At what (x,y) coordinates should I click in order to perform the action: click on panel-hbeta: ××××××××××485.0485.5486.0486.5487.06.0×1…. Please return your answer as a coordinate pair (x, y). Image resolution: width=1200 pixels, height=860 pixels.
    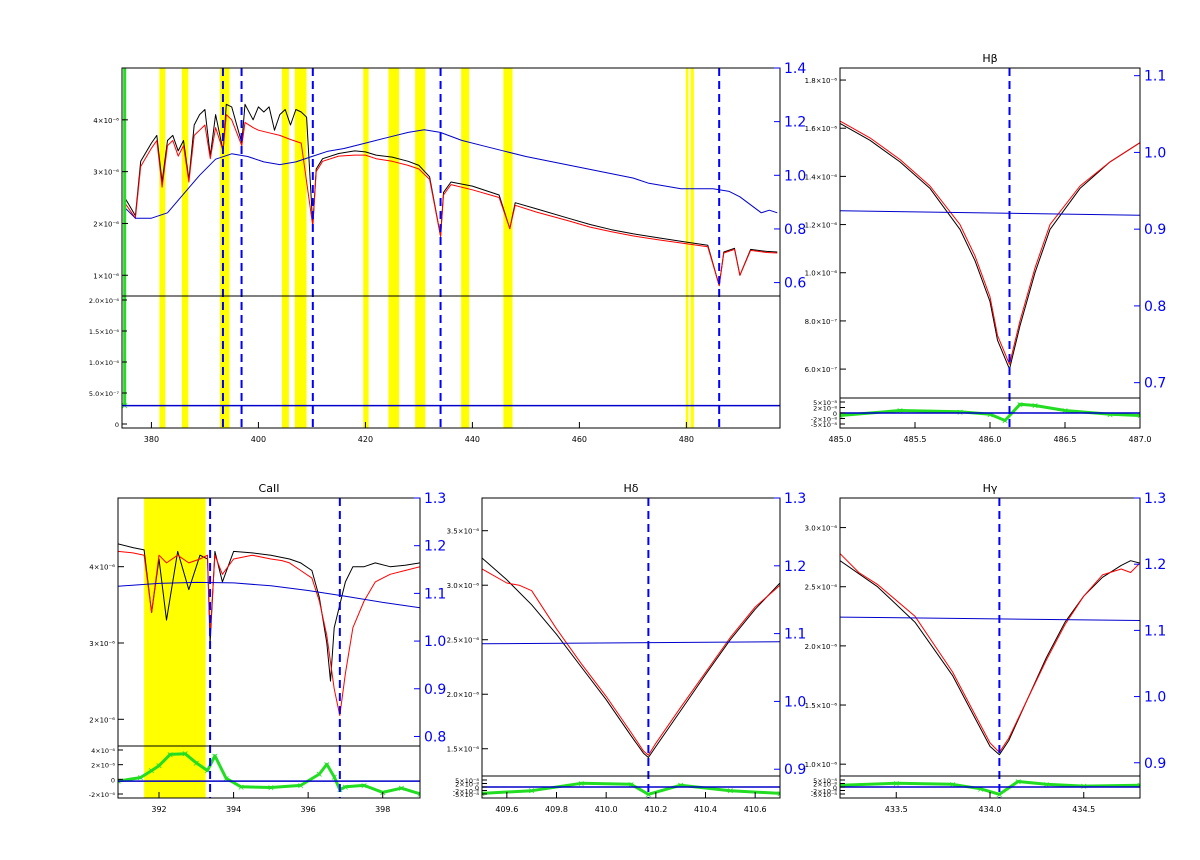
    Looking at the image, I should click on (986, 248).